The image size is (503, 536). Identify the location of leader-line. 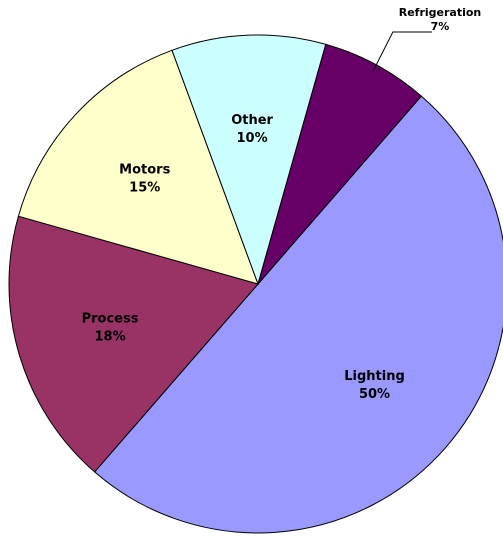
(402, 51).